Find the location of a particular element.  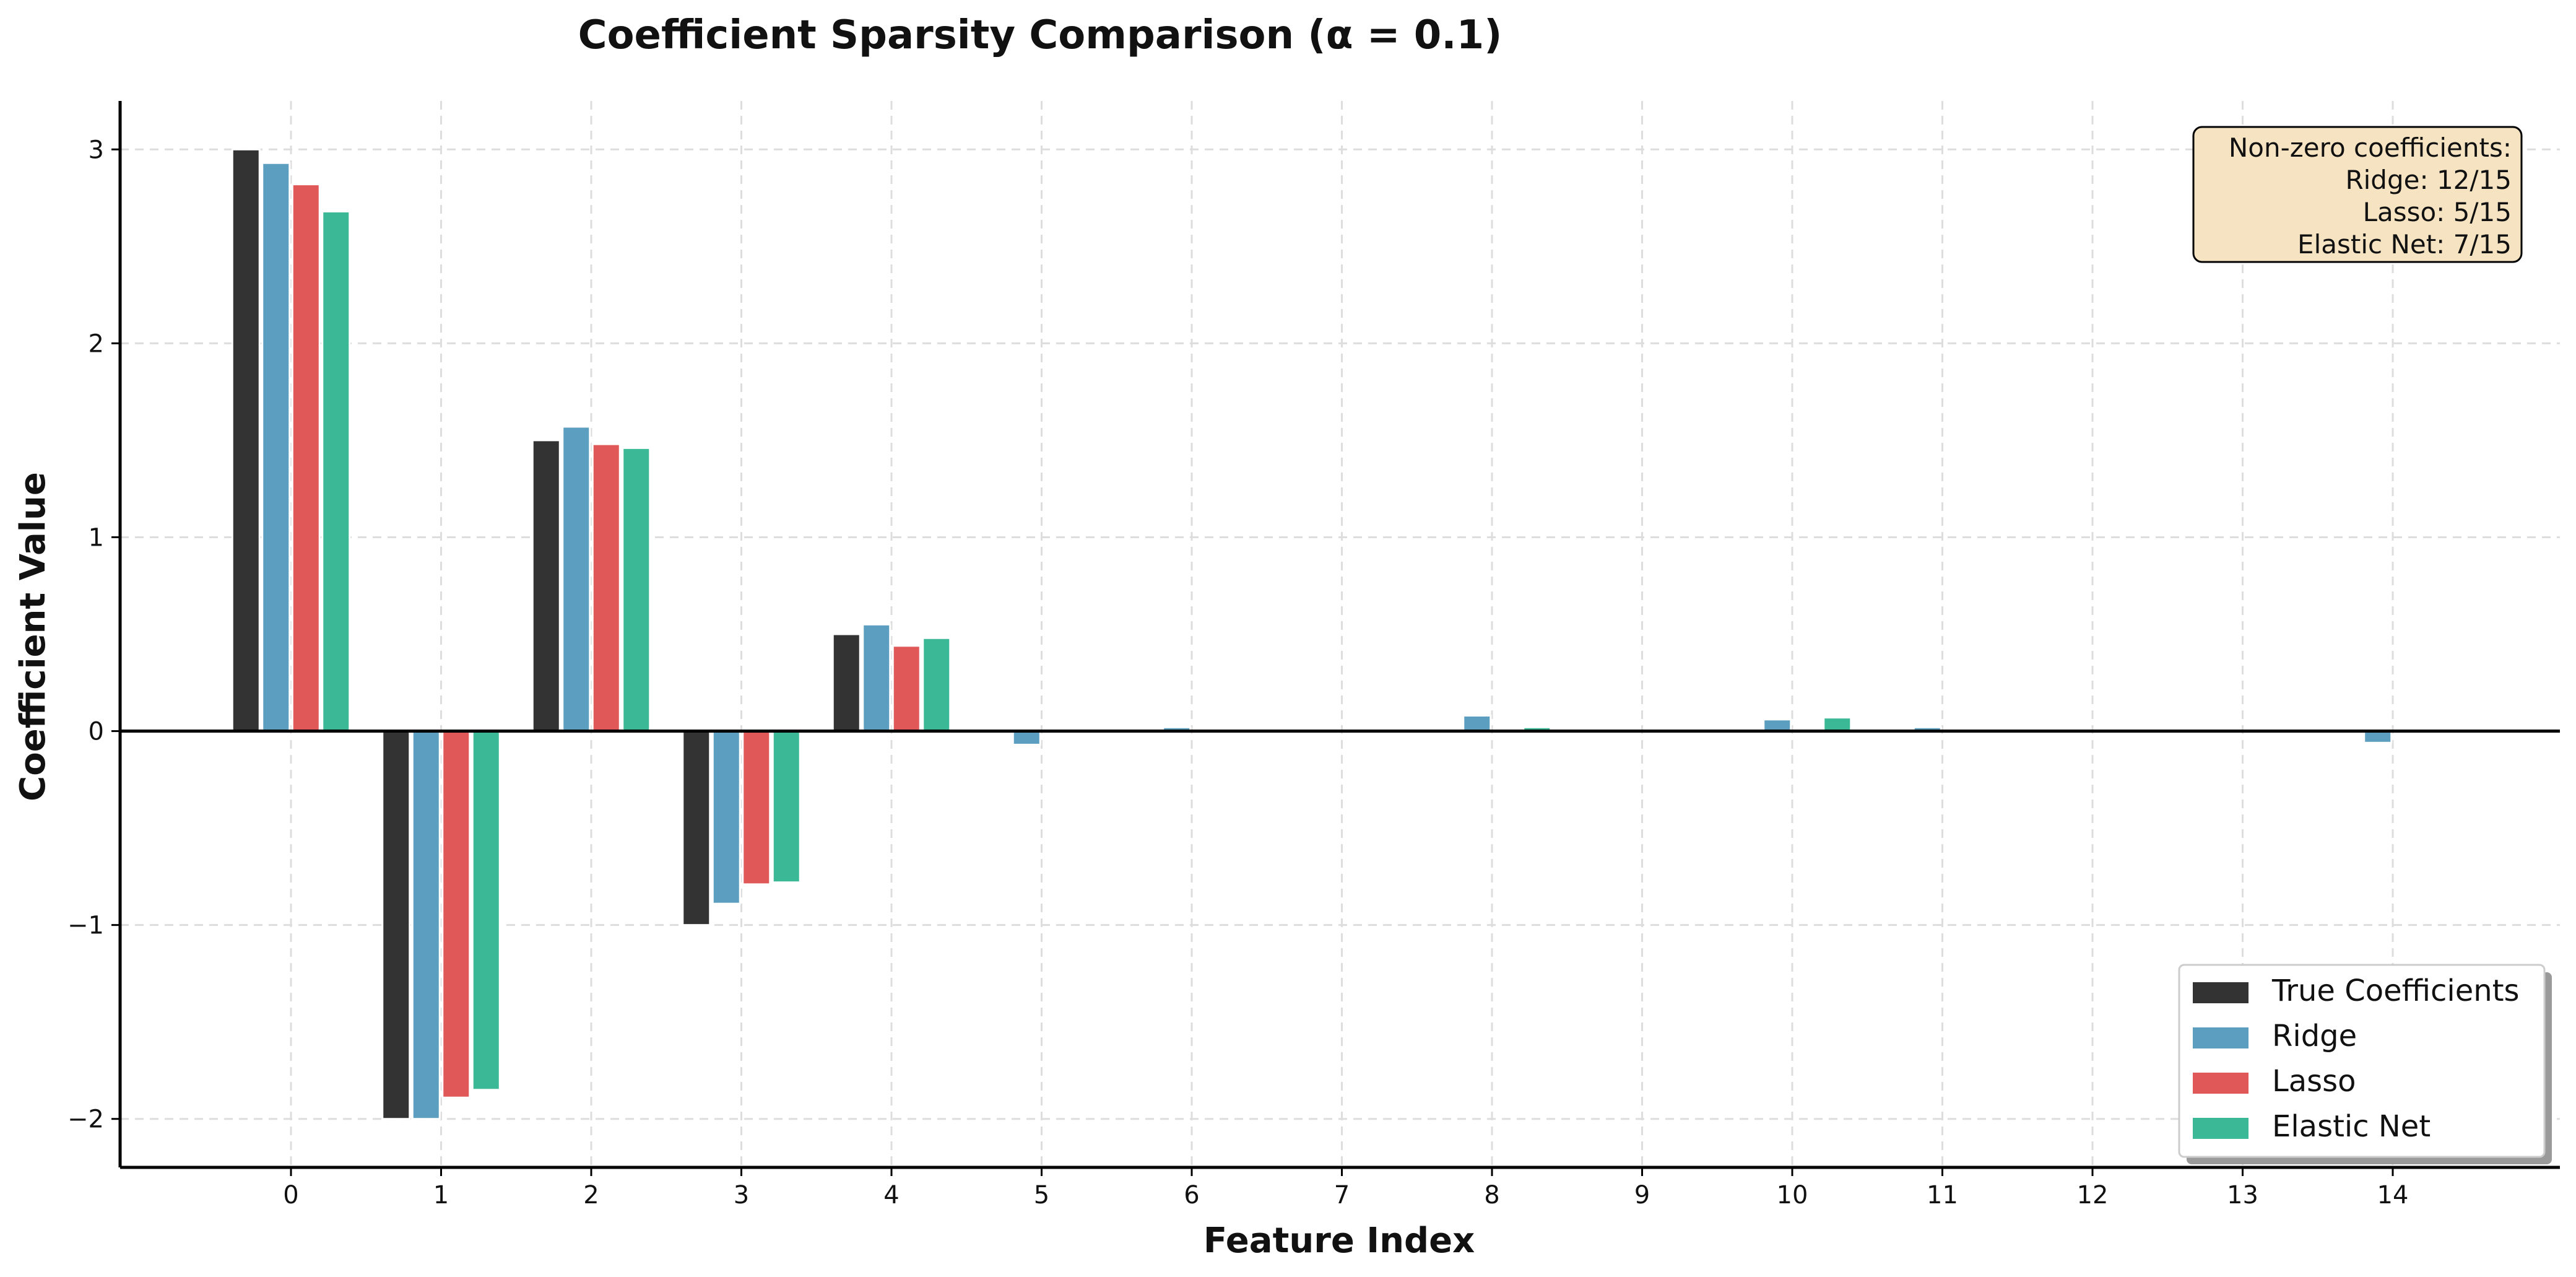

y-tick-label: 2 is located at coordinates (96, 343).